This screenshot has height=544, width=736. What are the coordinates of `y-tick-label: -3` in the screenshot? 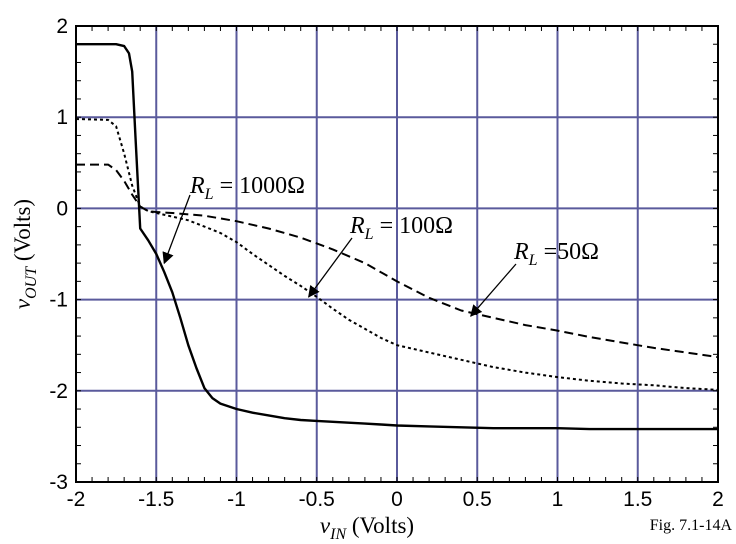 It's located at (58, 482).